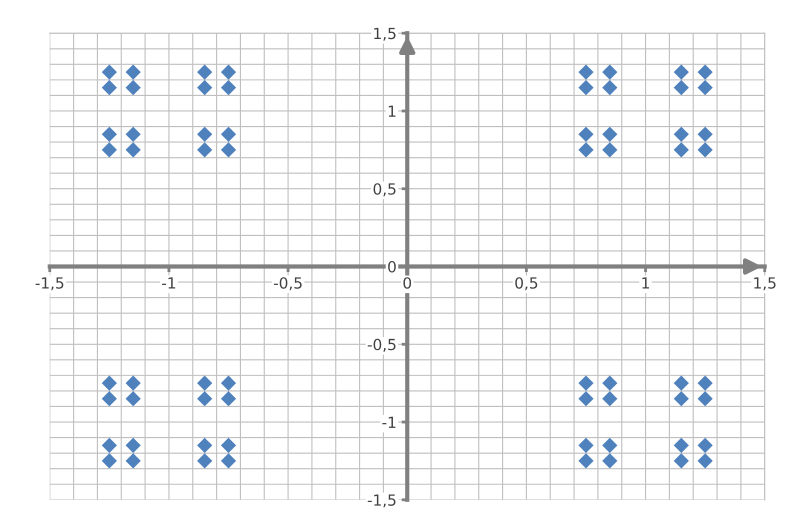  What do you see at coordinates (389, 422) in the screenshot?
I see `y-tick-label: -1` at bounding box center [389, 422].